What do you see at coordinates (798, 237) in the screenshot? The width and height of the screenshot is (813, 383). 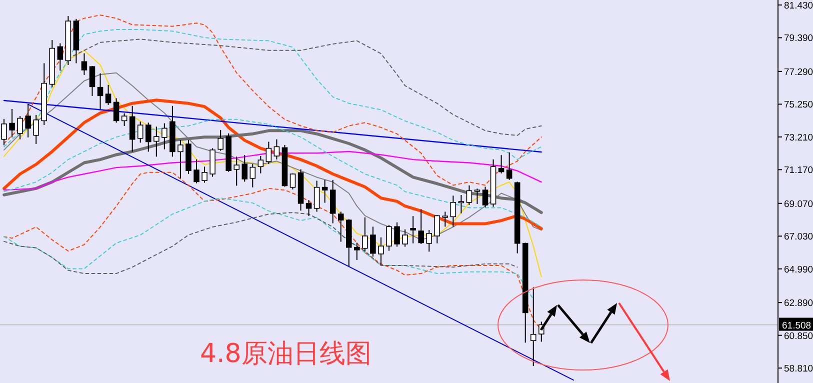 I see `y-tick-label: 67.030` at bounding box center [798, 237].